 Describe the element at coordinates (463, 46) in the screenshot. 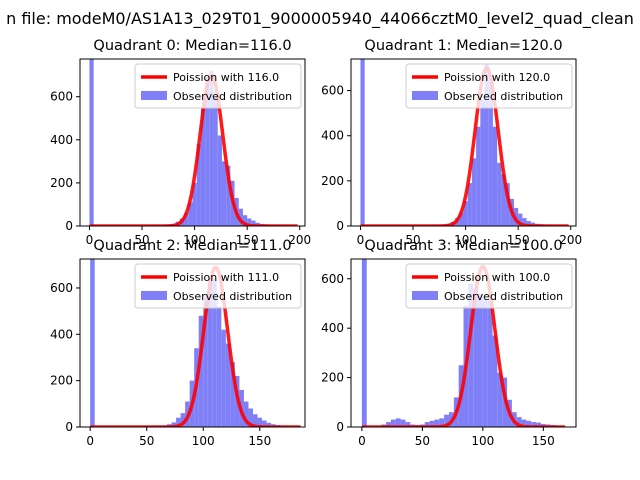

I see `panel-title: Quadrant 1: Median=120.0` at that location.